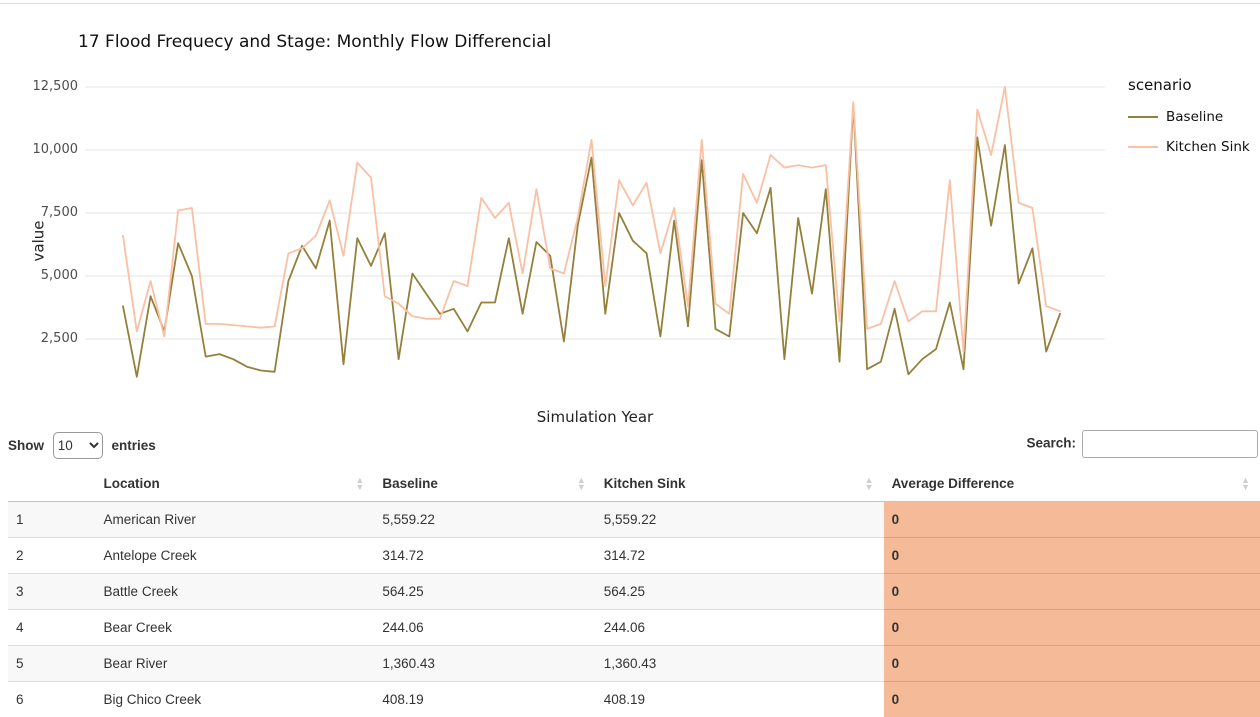 Image resolution: width=1260 pixels, height=717 pixels. Describe the element at coordinates (1160, 85) in the screenshot. I see `legend-title: scenario` at that location.